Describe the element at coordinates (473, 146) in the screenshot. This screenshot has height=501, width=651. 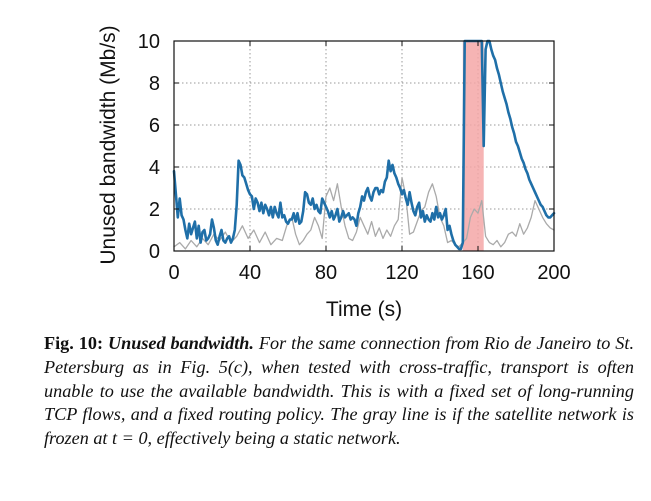
I see `highlight-band` at that location.